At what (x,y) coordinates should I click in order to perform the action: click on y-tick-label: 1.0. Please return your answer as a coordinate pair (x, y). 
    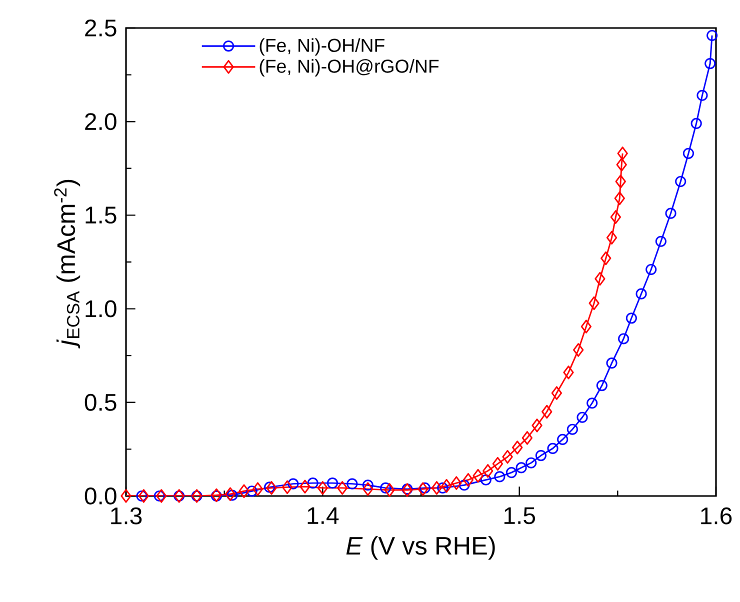
    Looking at the image, I should click on (101, 309).